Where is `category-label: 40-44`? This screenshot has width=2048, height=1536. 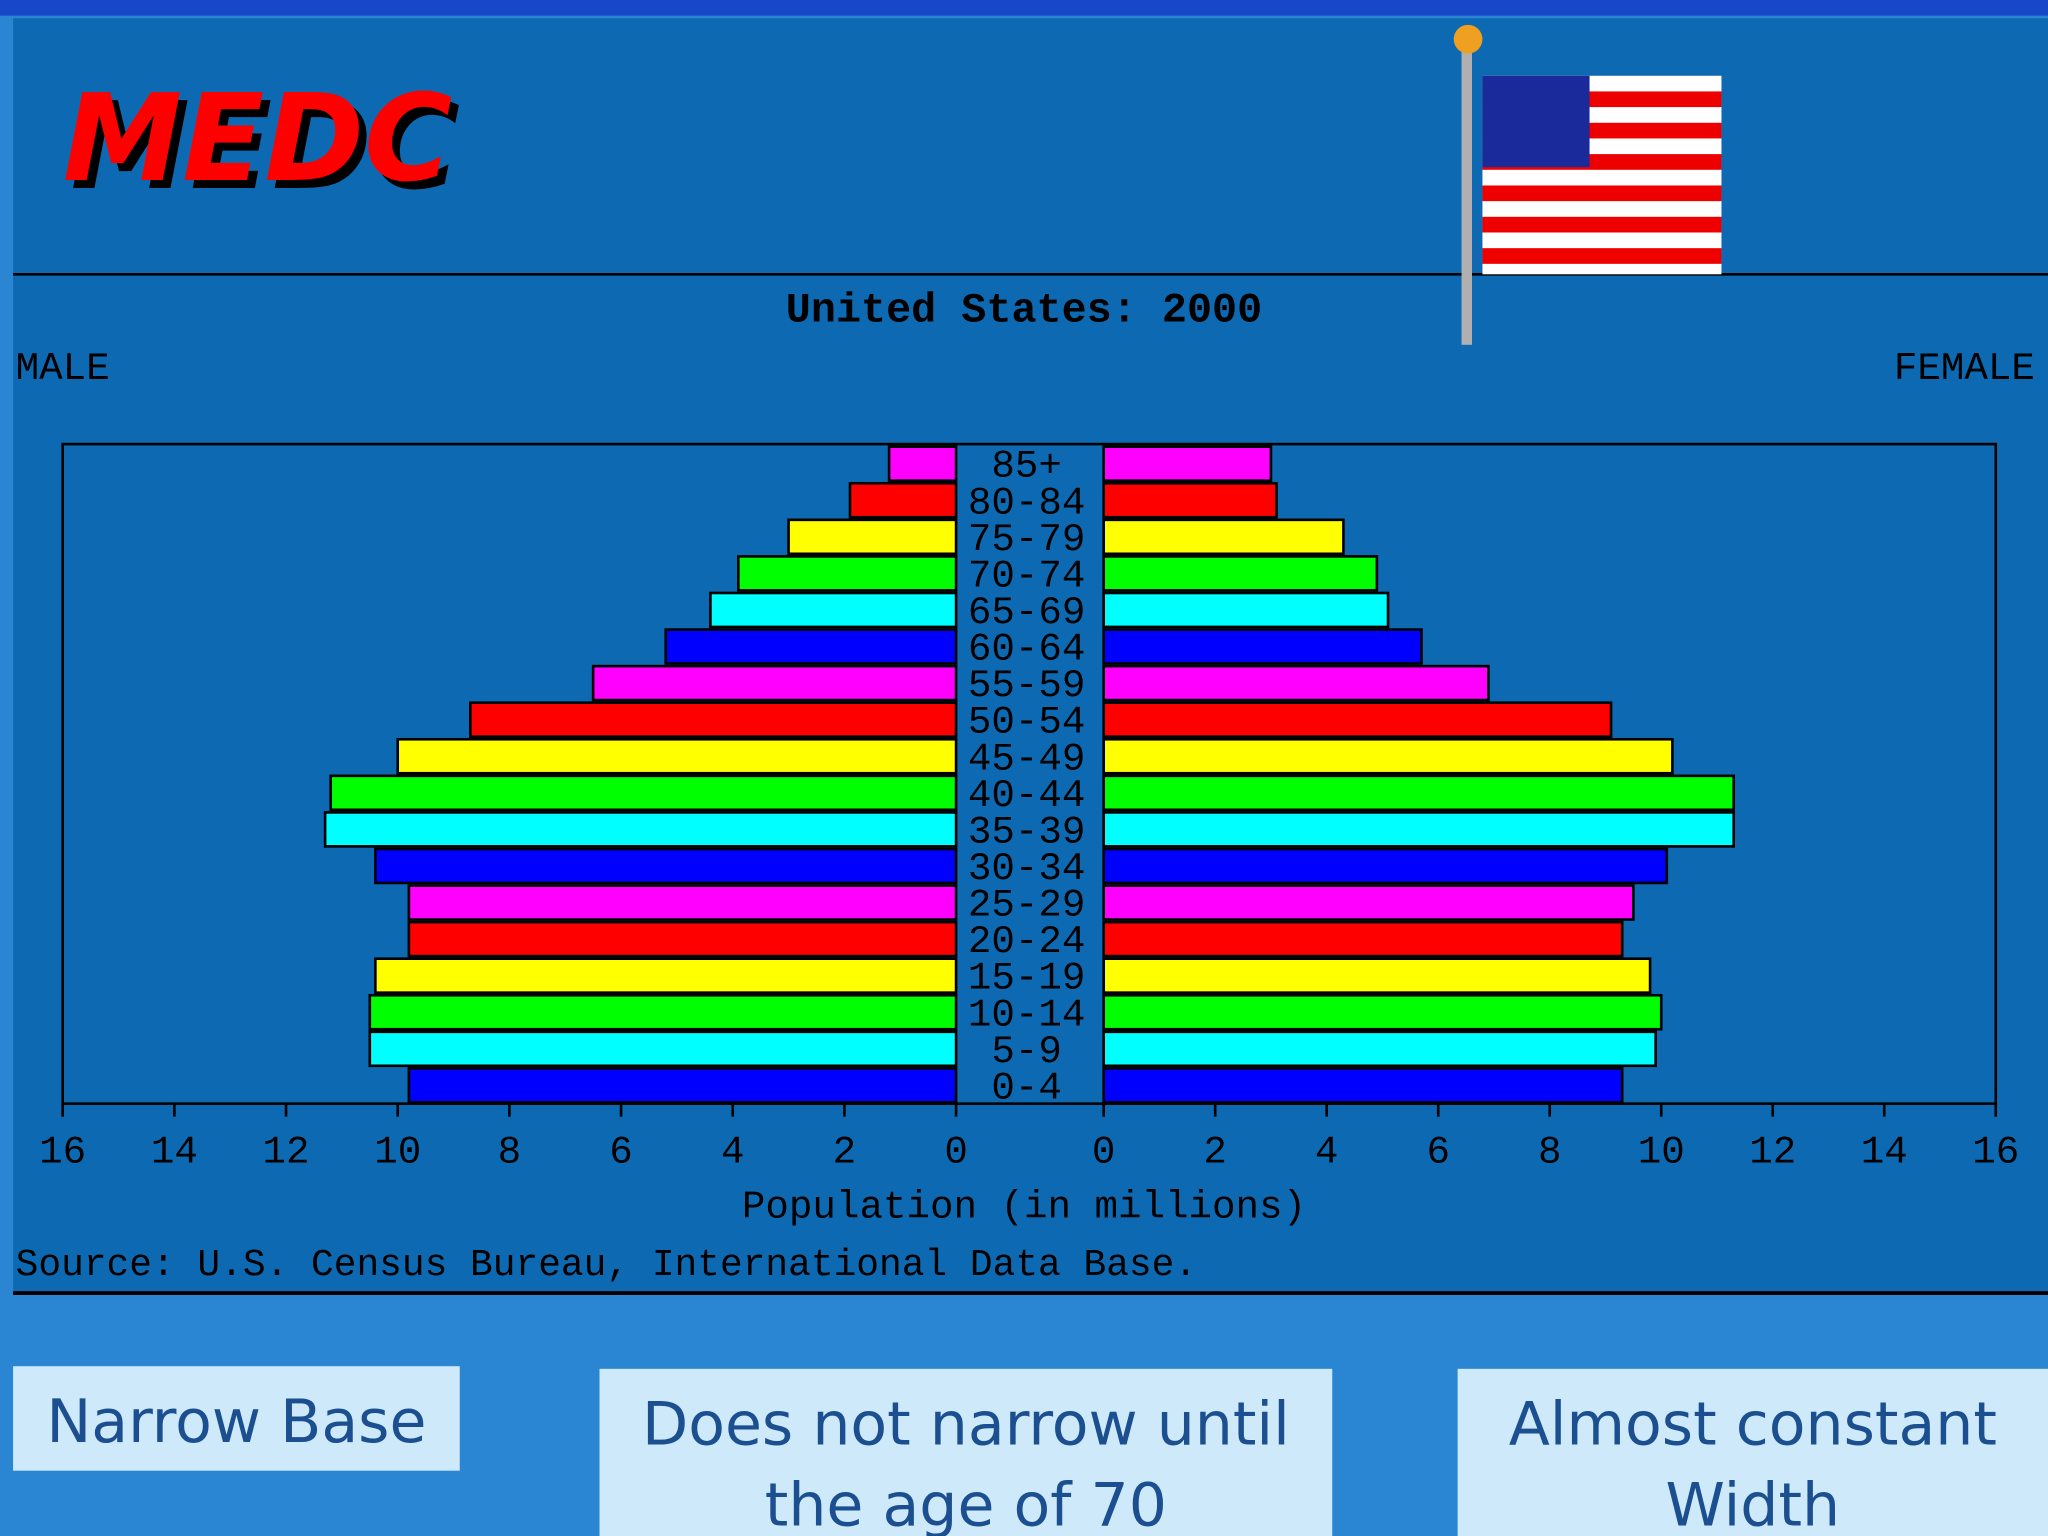 category-label: 40-44 is located at coordinates (1027, 795).